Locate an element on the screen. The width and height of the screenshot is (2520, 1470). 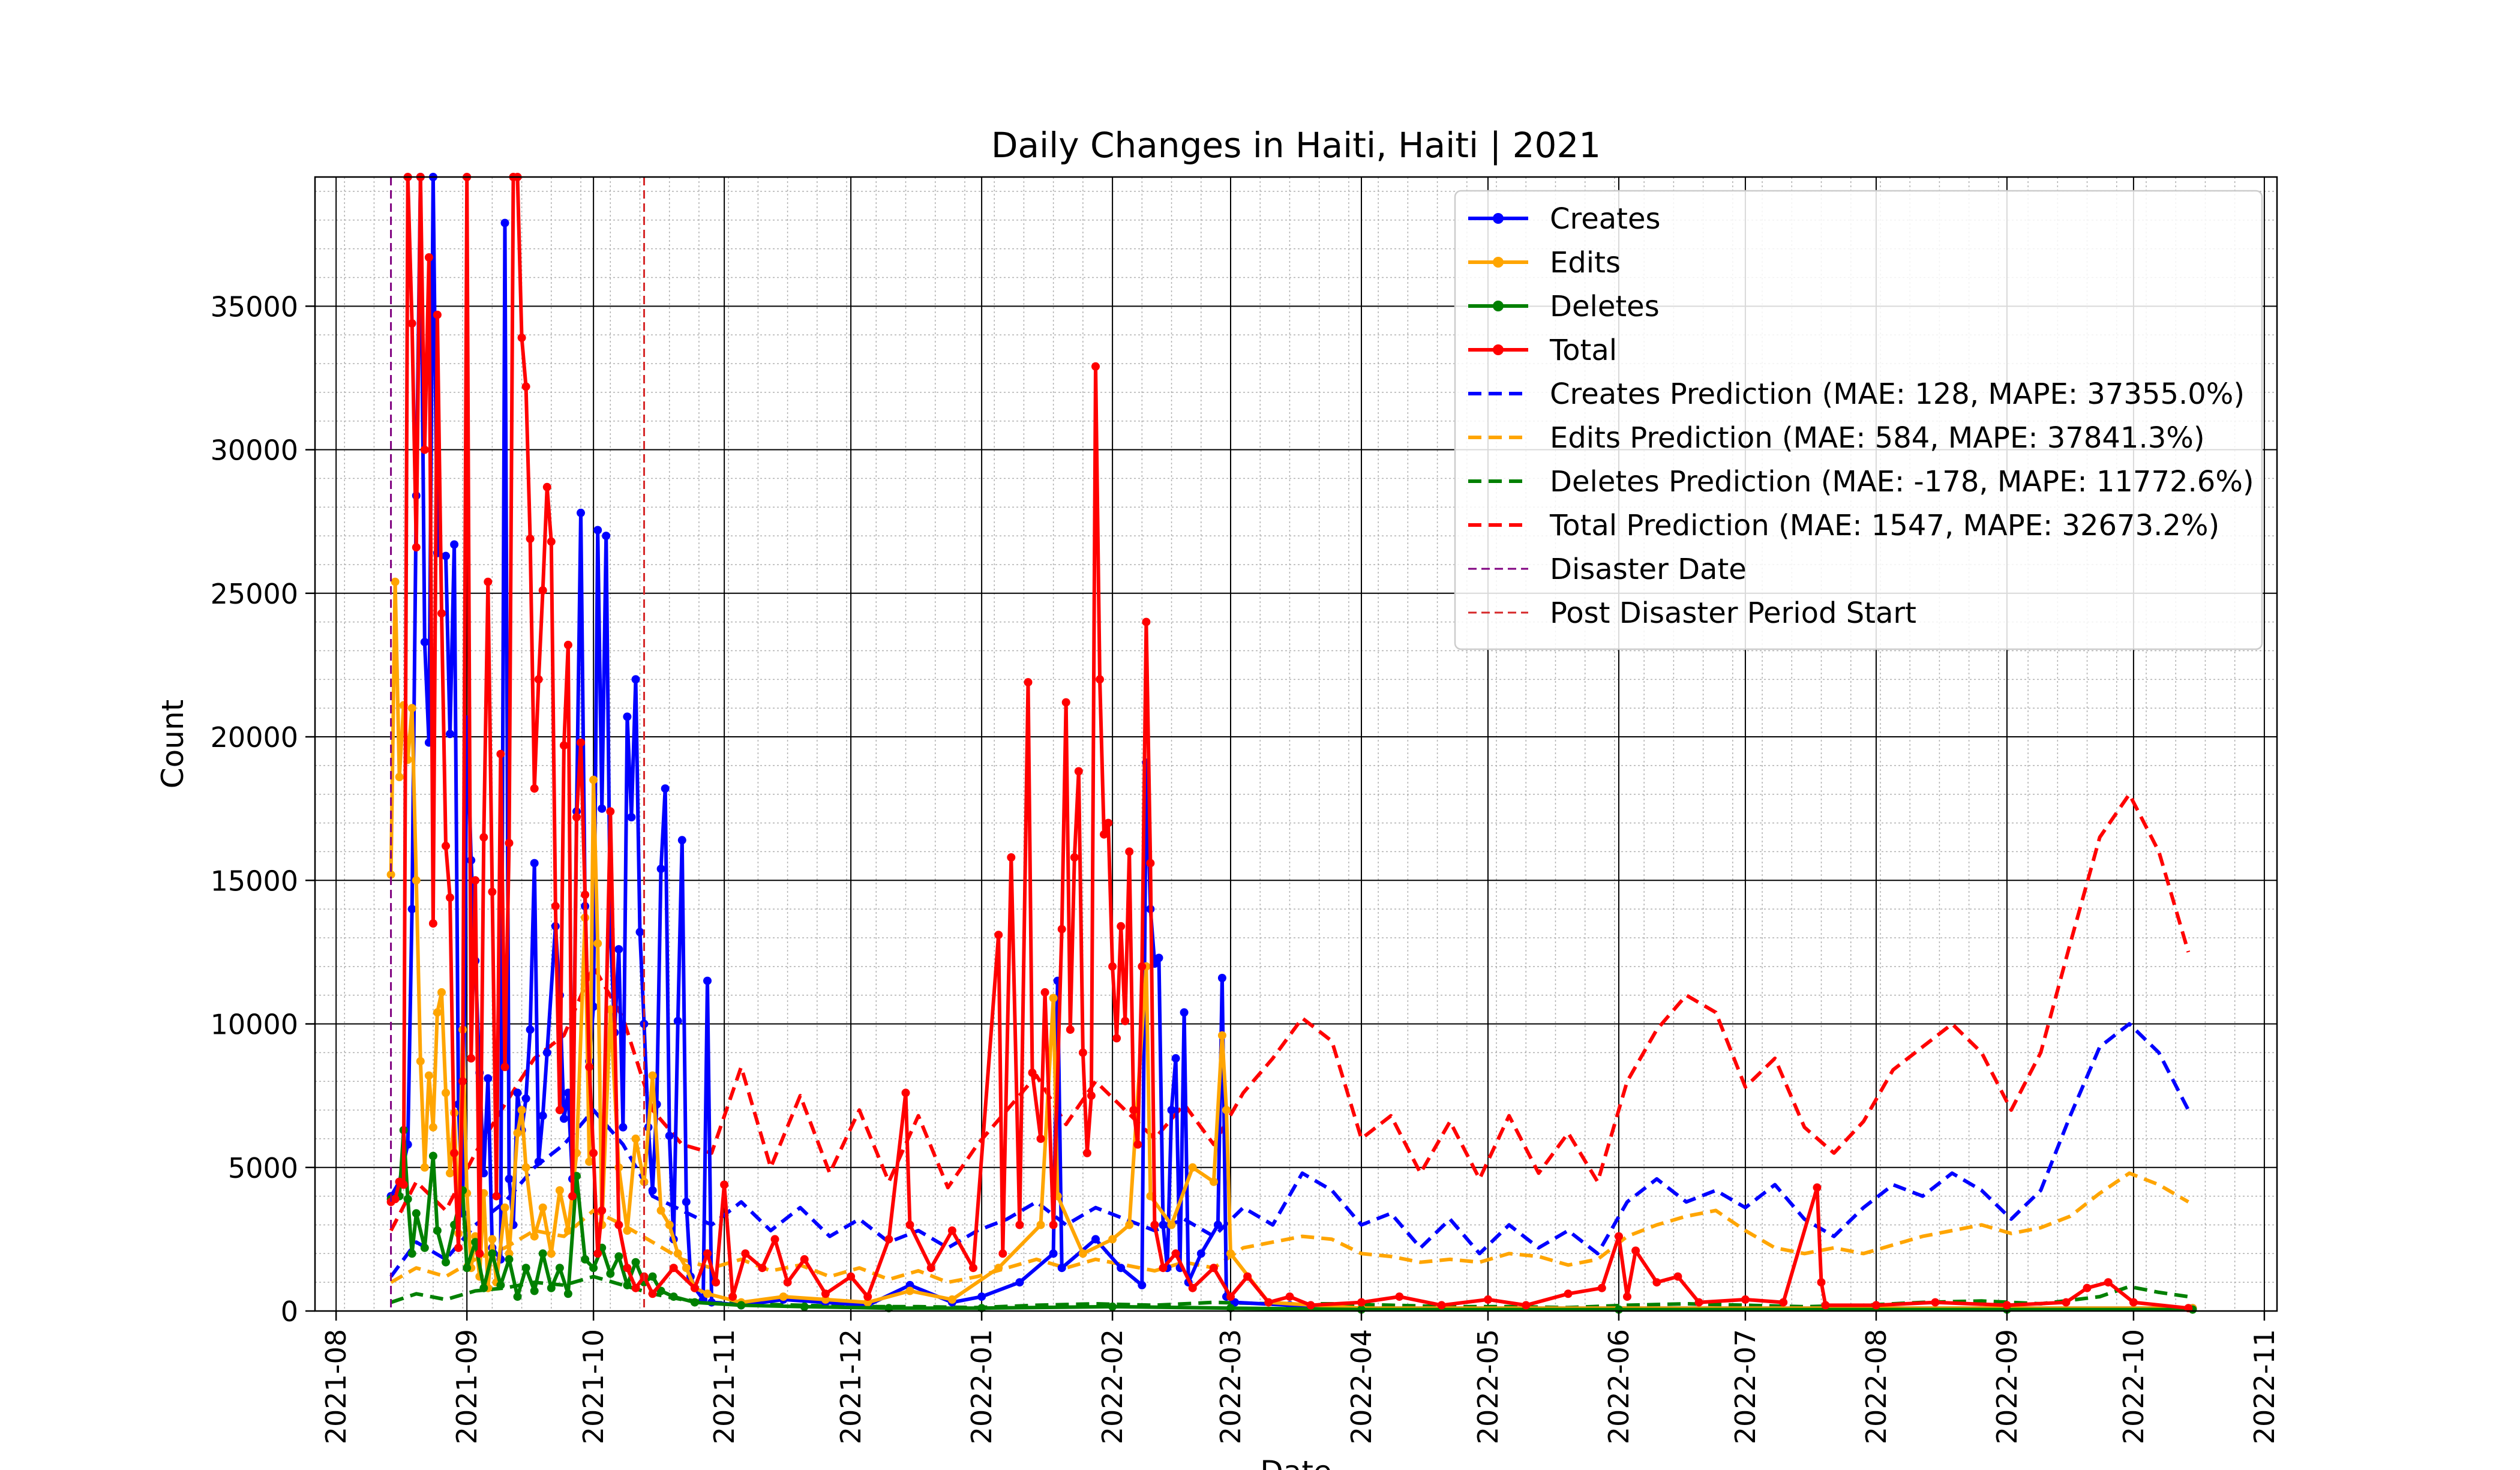
x-tick-label: 2021-12 is located at coordinates (851, 1386).